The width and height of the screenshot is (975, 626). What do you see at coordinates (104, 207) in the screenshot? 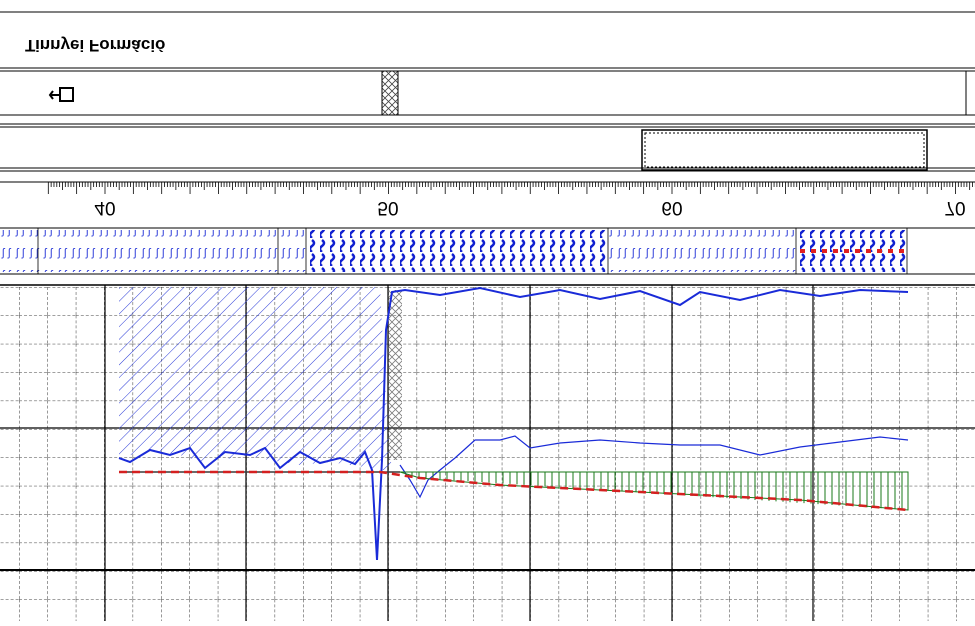
I see `depth-label: 40` at bounding box center [104, 207].